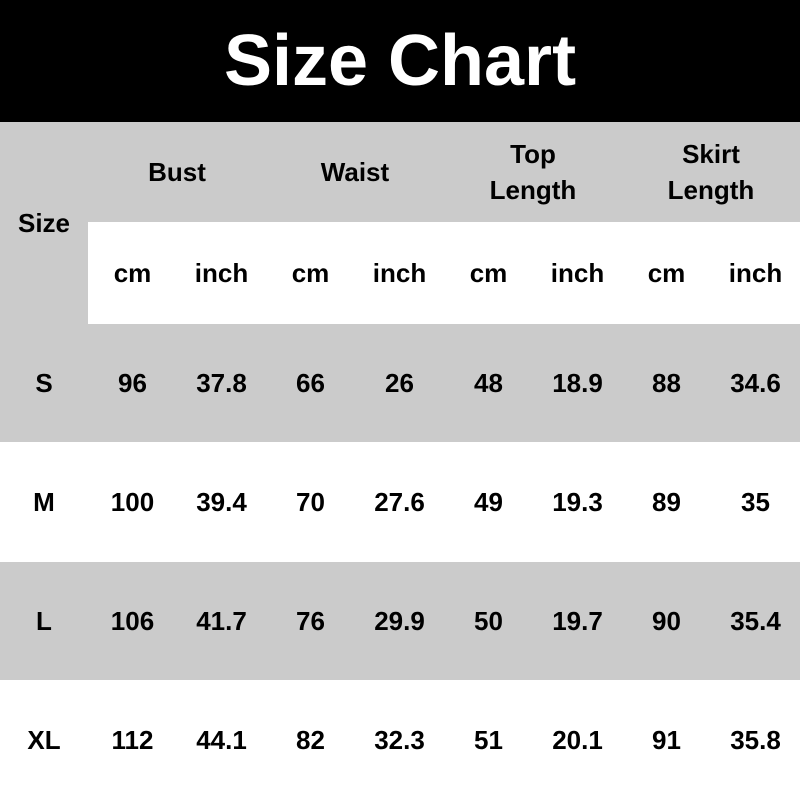 This screenshot has height=800, width=800. What do you see at coordinates (488, 502) in the screenshot?
I see `table-cell: 49` at bounding box center [488, 502].